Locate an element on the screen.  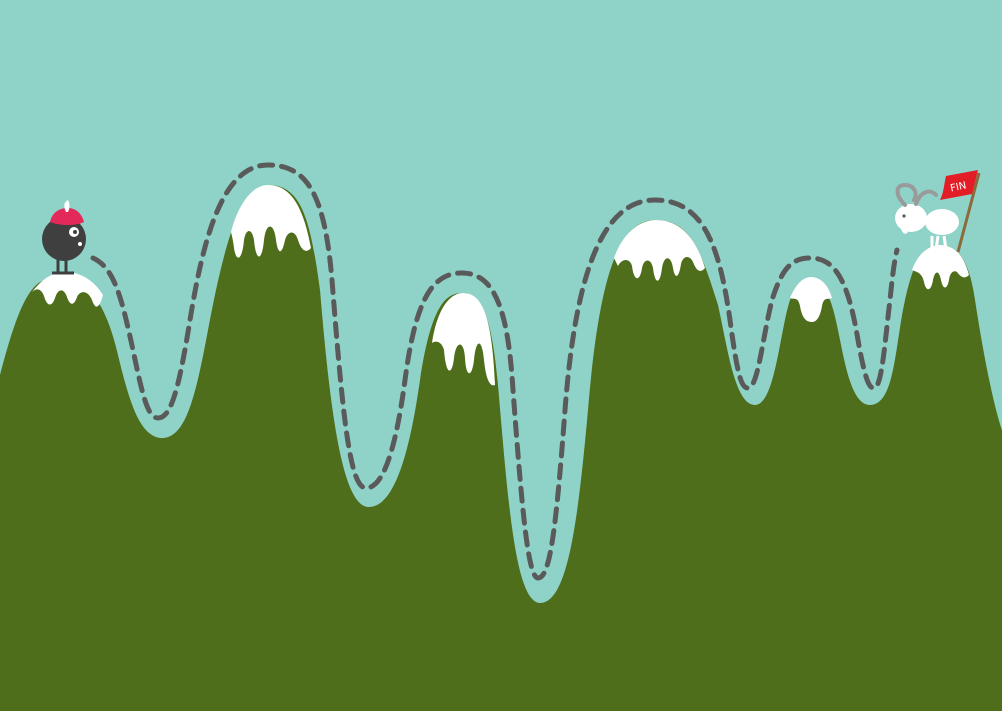
player-hat-feather is located at coordinates (67, 206).